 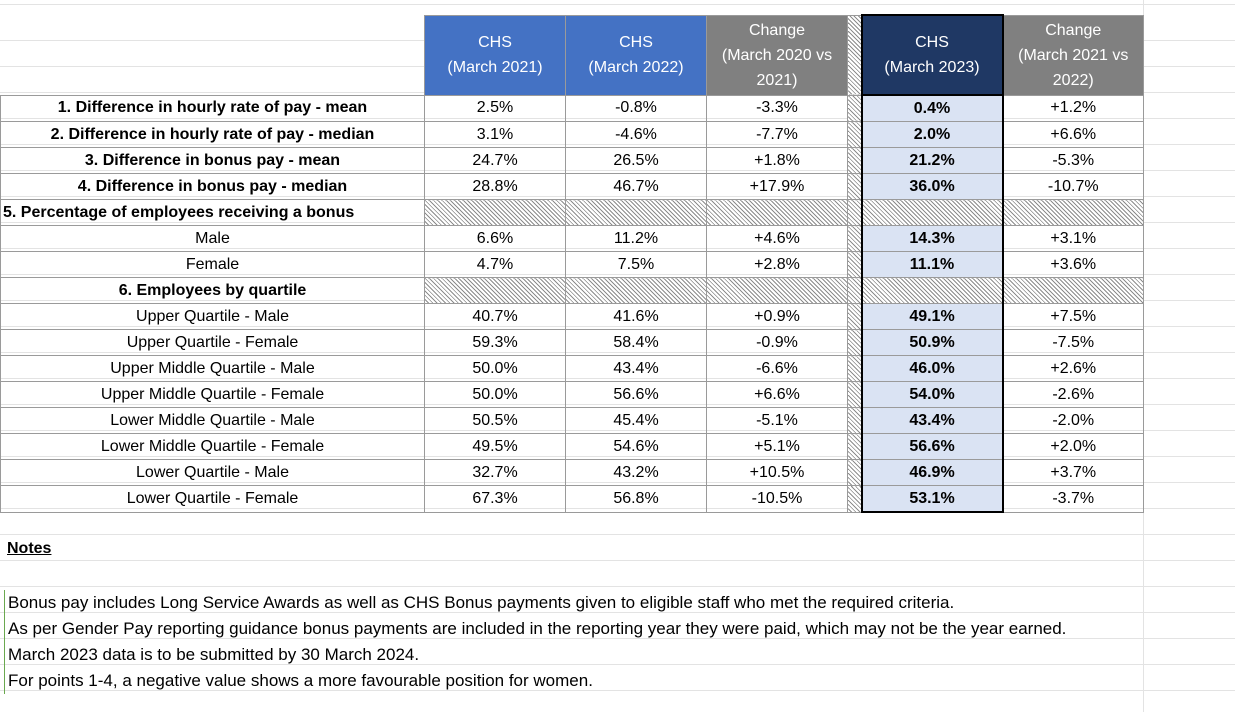 What do you see at coordinates (1073, 108) in the screenshot?
I see `cell-change-2021-2022: +1.2%` at bounding box center [1073, 108].